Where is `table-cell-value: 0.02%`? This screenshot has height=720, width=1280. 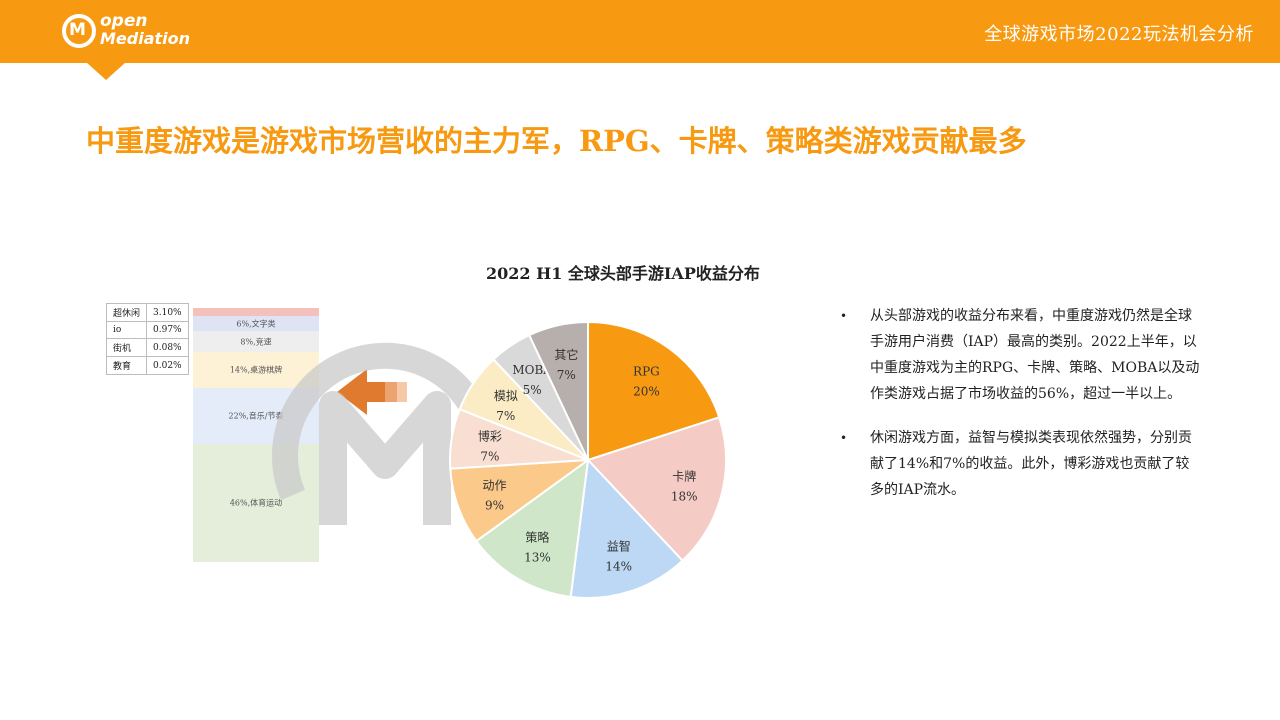 table-cell-value: 0.02% is located at coordinates (167, 365).